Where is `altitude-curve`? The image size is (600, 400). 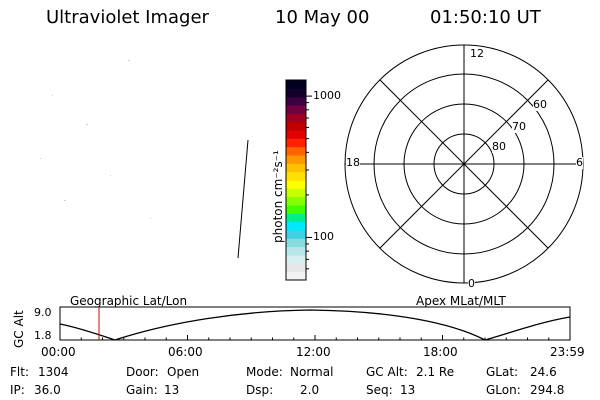 altitude-curve is located at coordinates (315, 325).